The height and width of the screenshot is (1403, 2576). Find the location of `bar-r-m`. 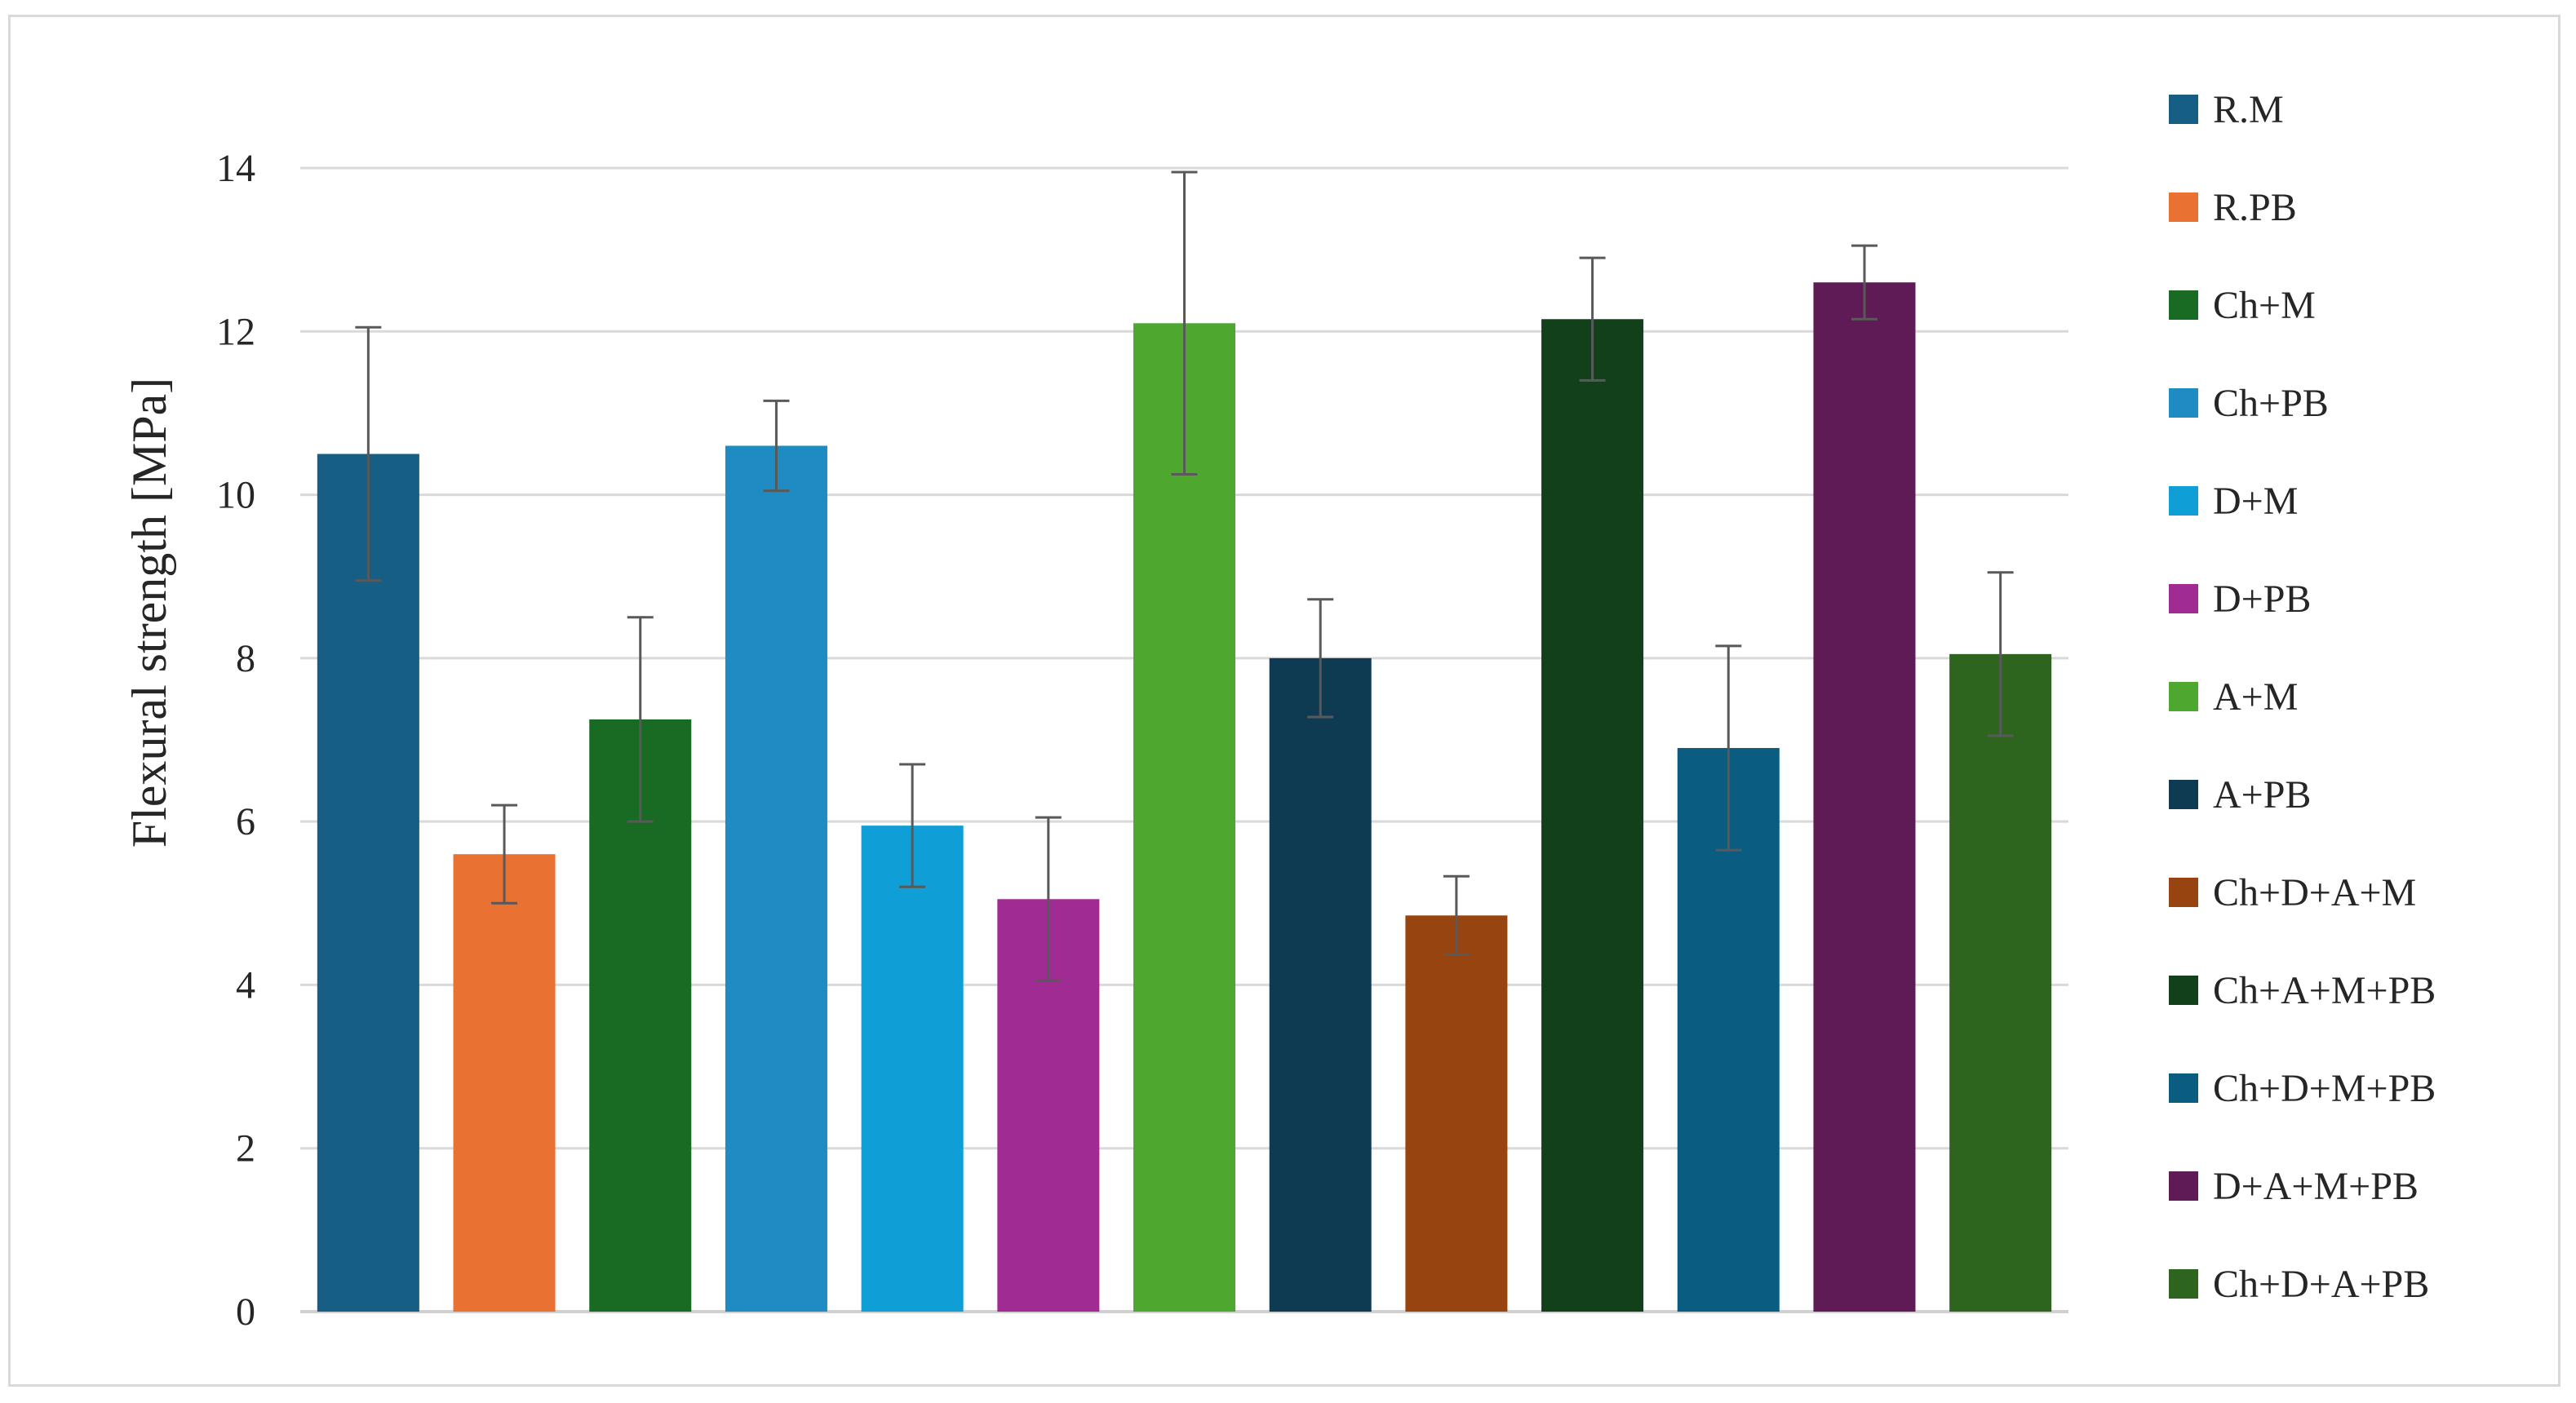

bar-r-m is located at coordinates (368, 883).